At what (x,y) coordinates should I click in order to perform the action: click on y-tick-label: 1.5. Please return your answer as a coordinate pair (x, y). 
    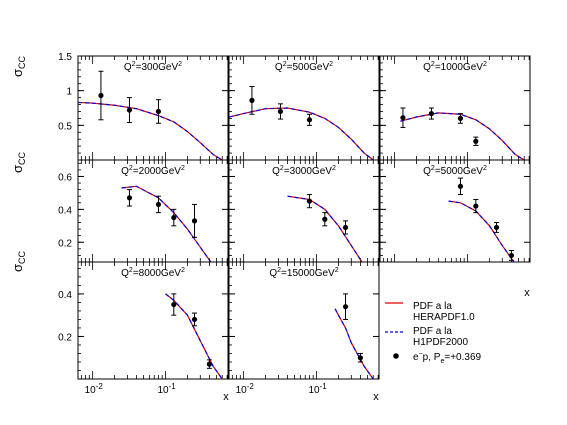
    Looking at the image, I should click on (65, 57).